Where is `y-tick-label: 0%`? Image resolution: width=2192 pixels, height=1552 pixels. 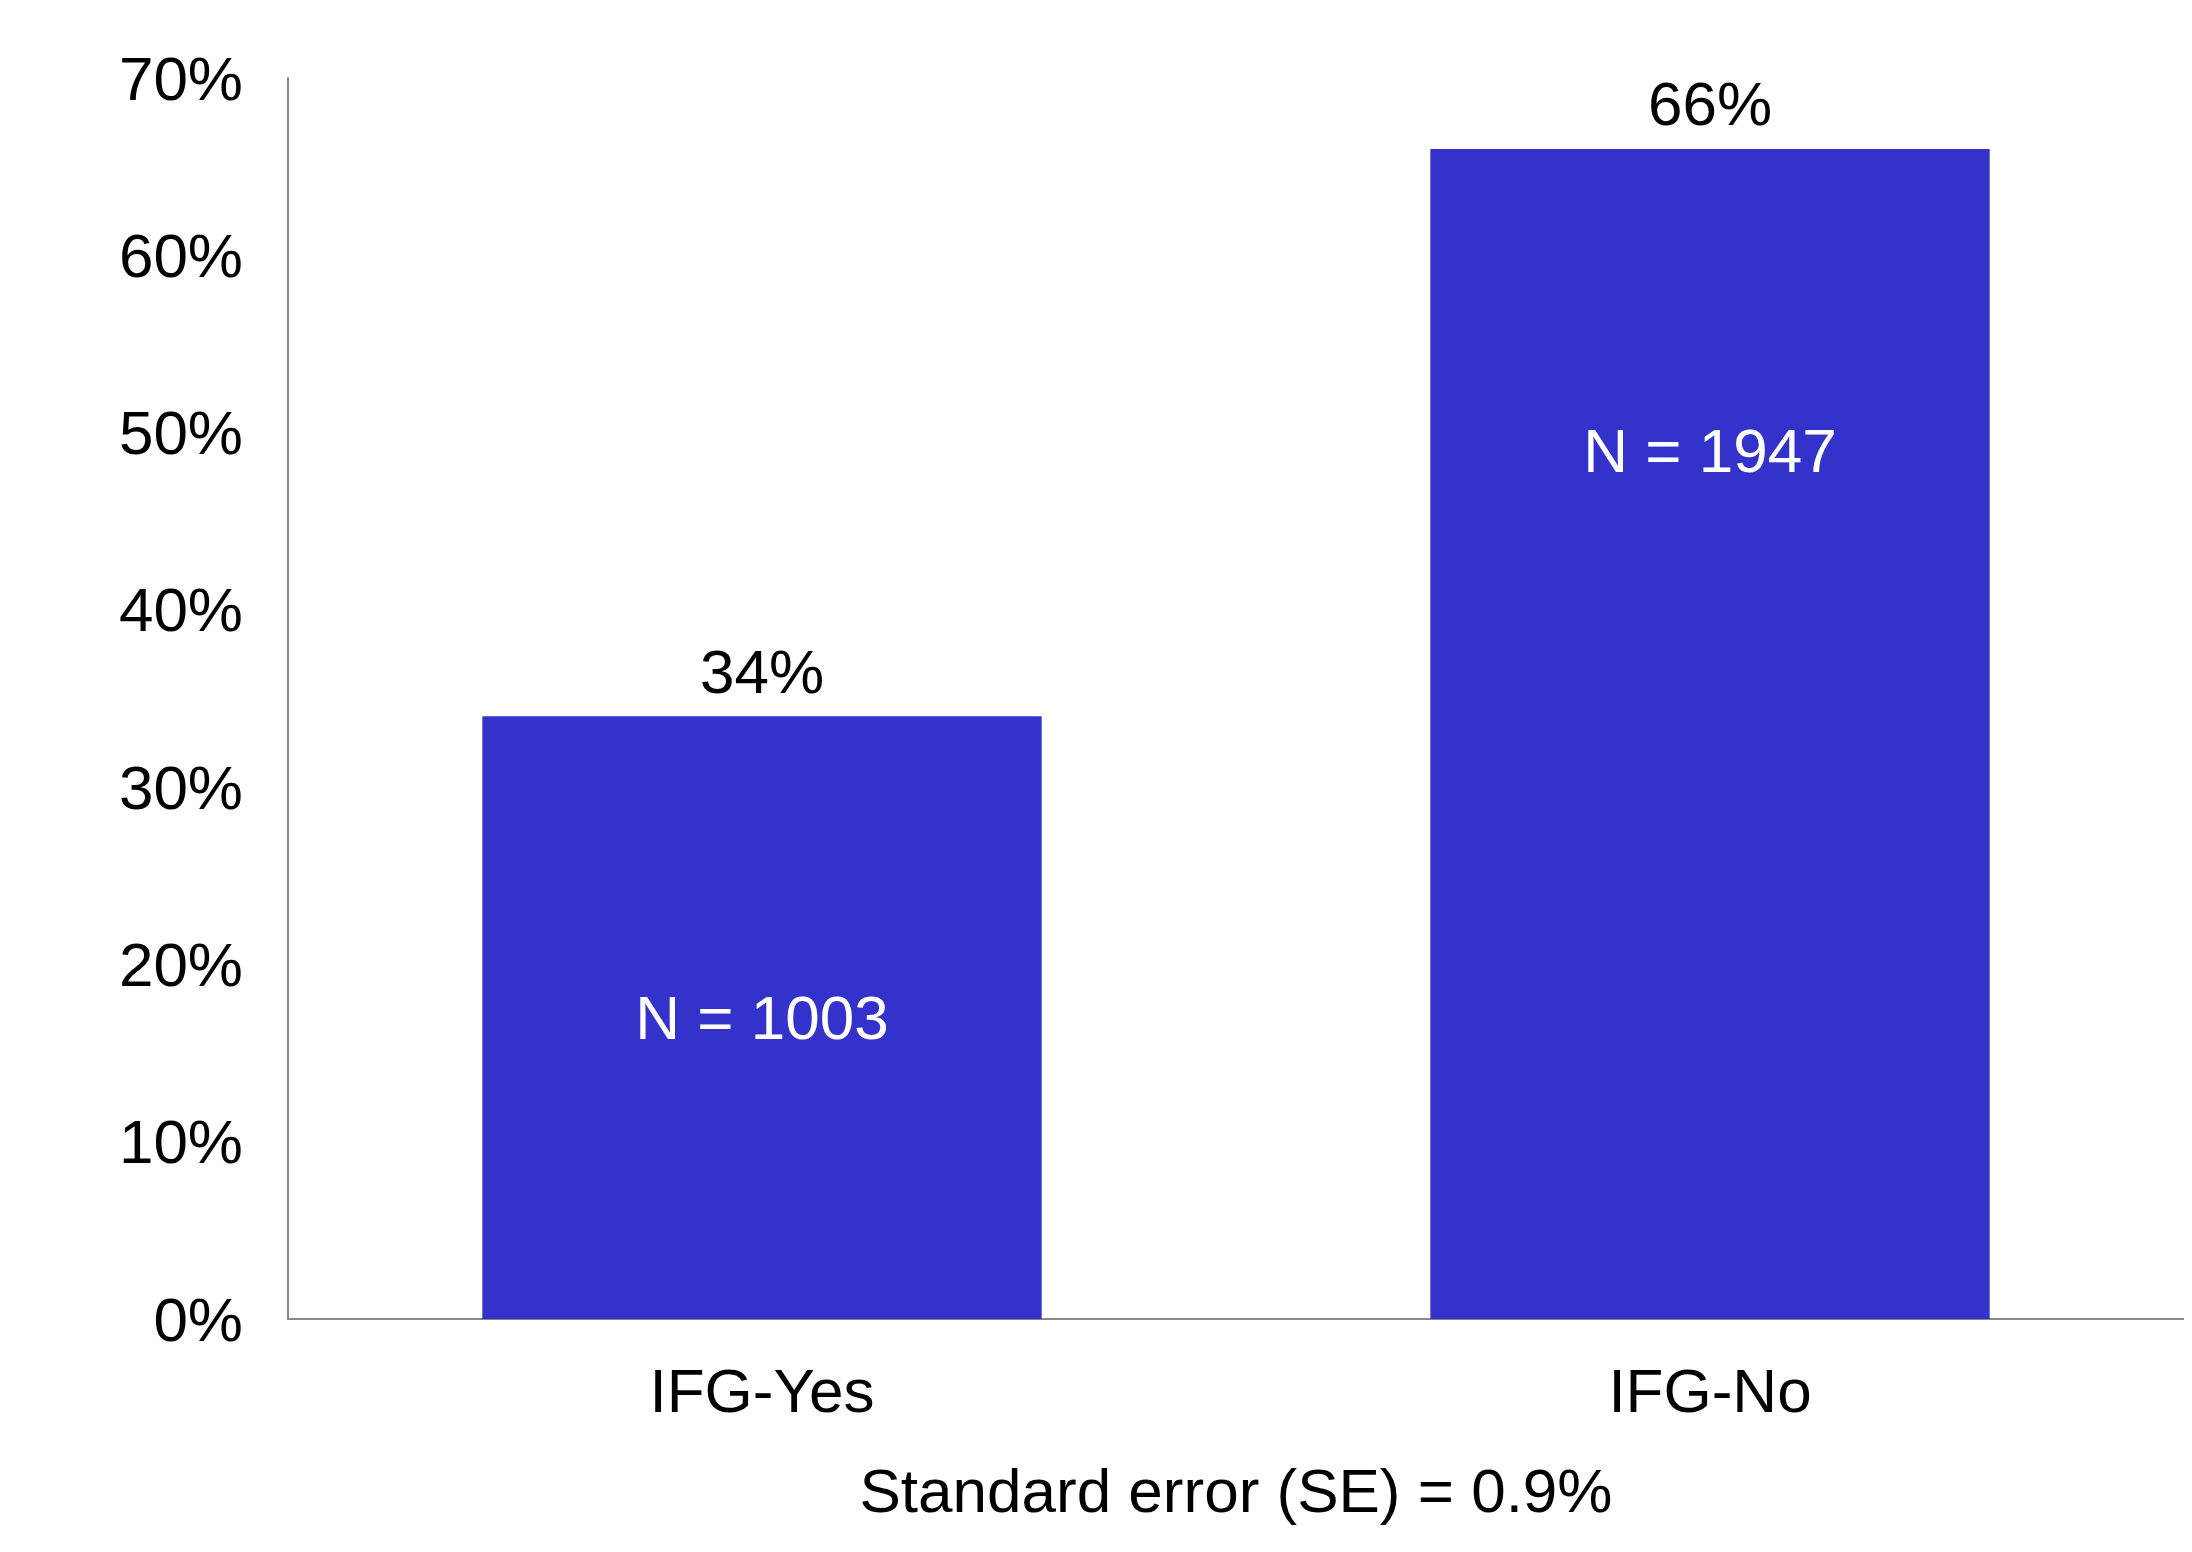
y-tick-label: 0% is located at coordinates (198, 1319).